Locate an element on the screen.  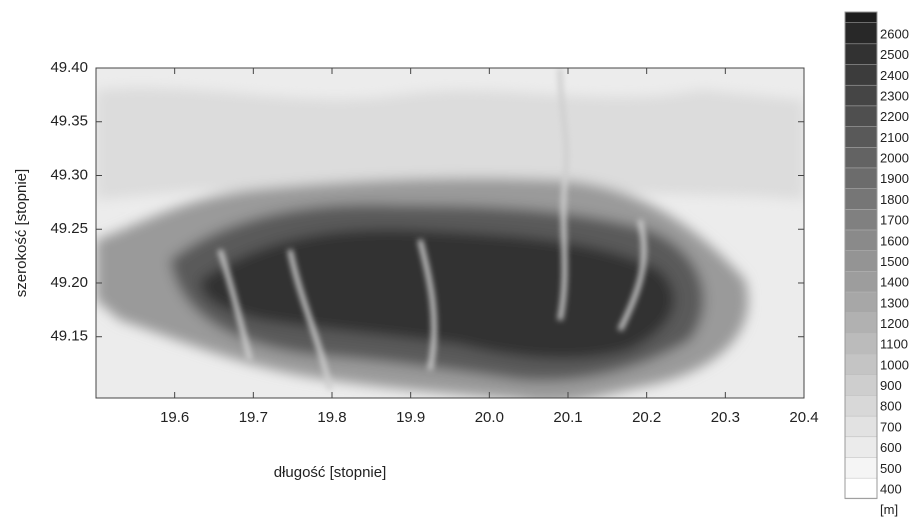
colorbar-label: 2200 is located at coordinates (894, 116).